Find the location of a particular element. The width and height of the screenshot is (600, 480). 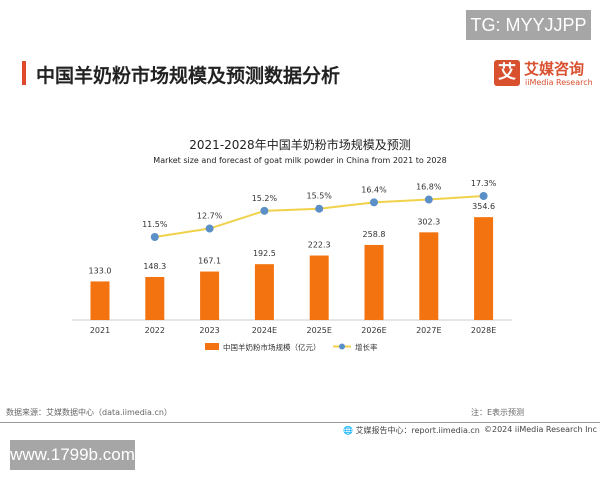

watermark-tg: TG: MYYJJPP is located at coordinates (528, 25).